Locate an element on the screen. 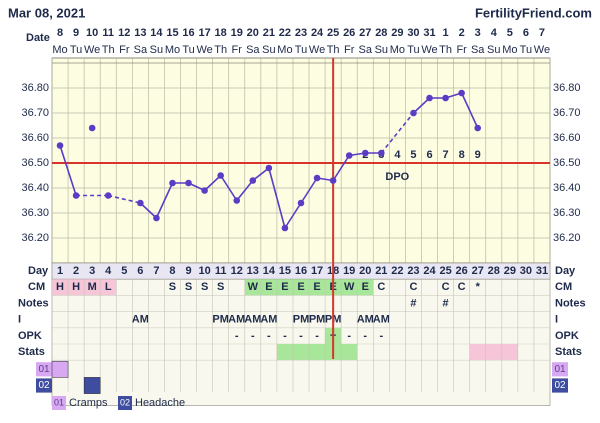  day-number: 7 is located at coordinates (156, 271).